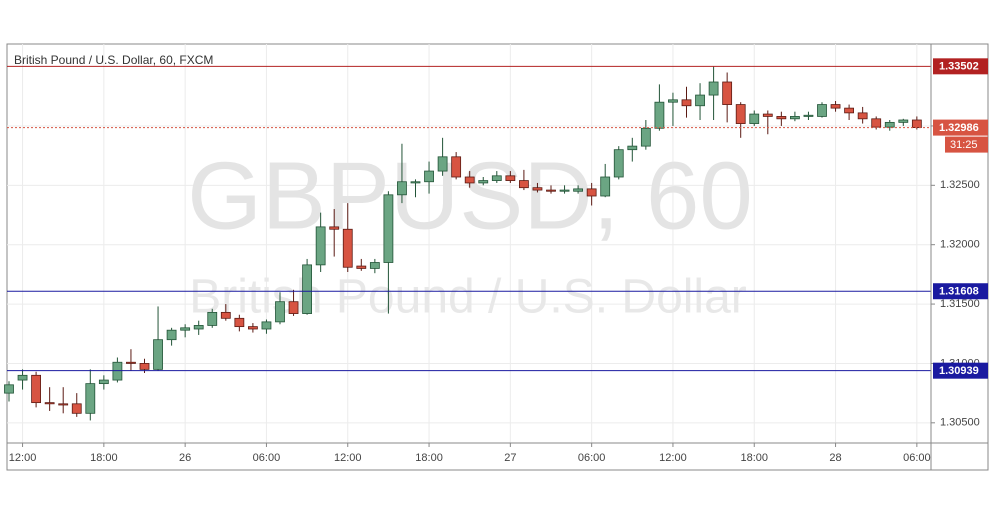 The height and width of the screenshot is (507, 995). Describe the element at coordinates (960, 245) in the screenshot. I see `y-tick-label: 1.32000` at that location.